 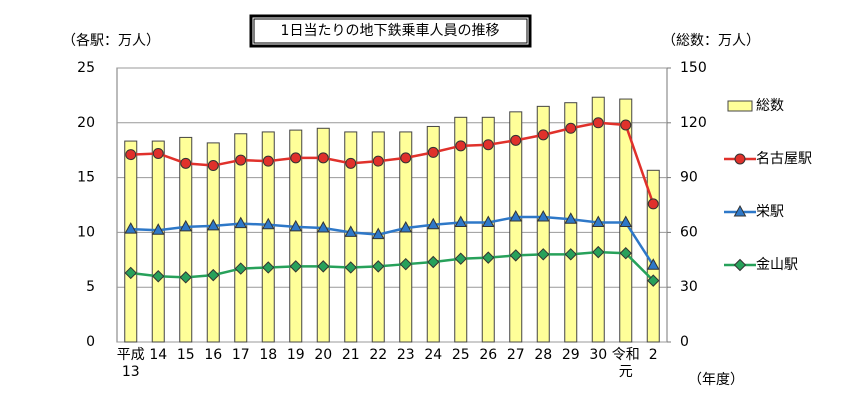 What do you see at coordinates (693, 68) in the screenshot?
I see `y2-tick-label: 150` at bounding box center [693, 68].